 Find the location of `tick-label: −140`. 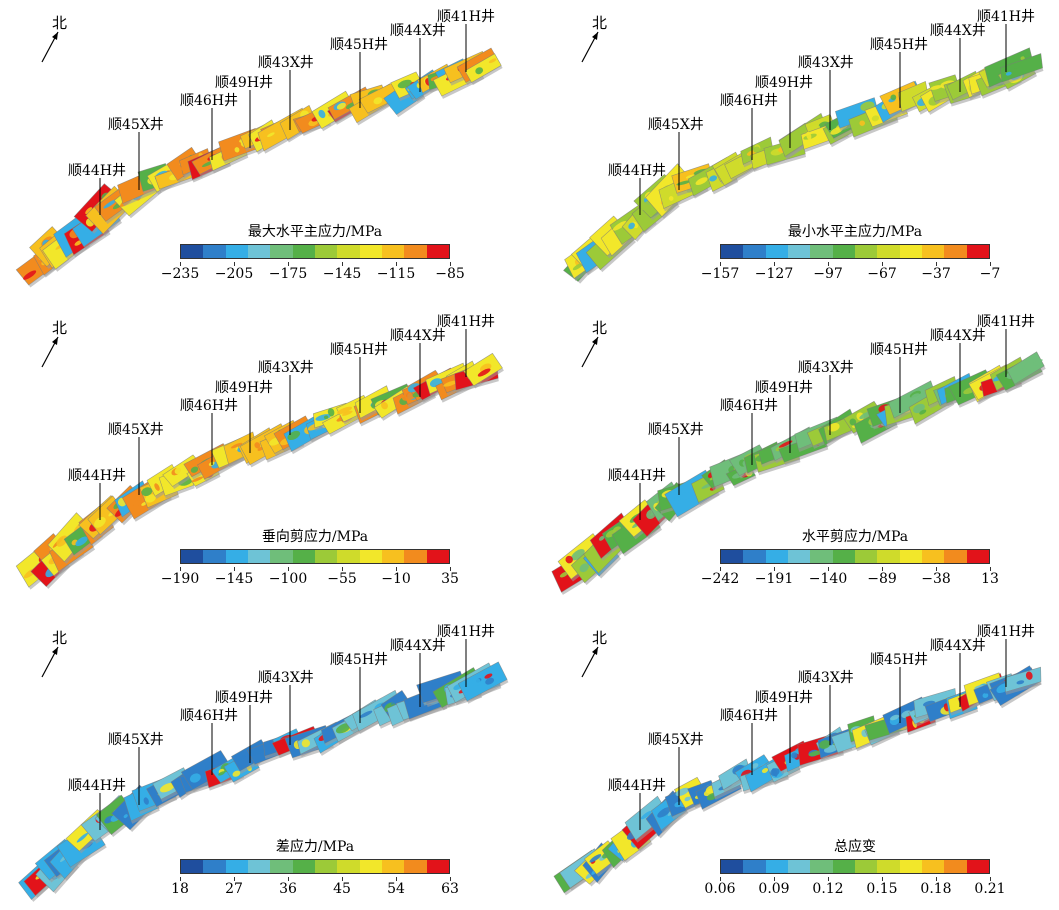

tick-label: −140 is located at coordinates (828, 579).